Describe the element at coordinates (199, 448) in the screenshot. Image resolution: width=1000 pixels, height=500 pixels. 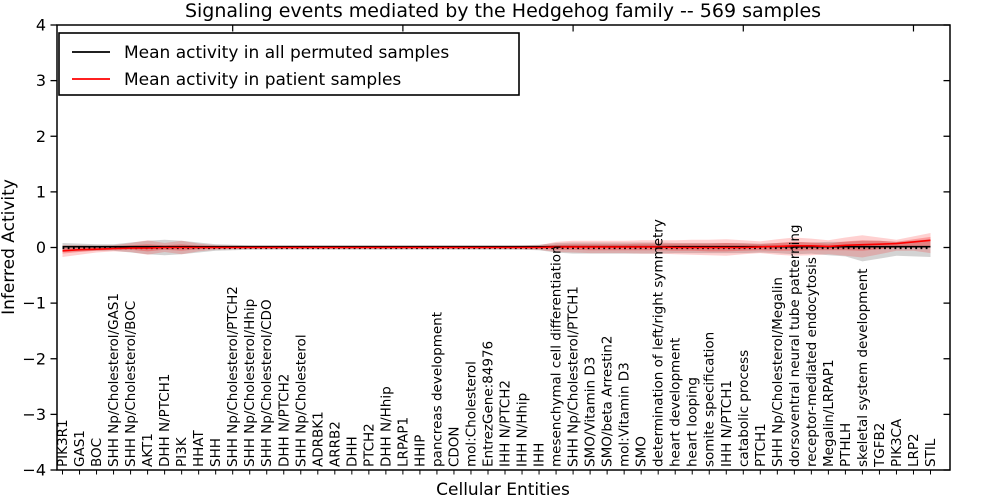
I see `x-tick-label: HHAT` at that location.